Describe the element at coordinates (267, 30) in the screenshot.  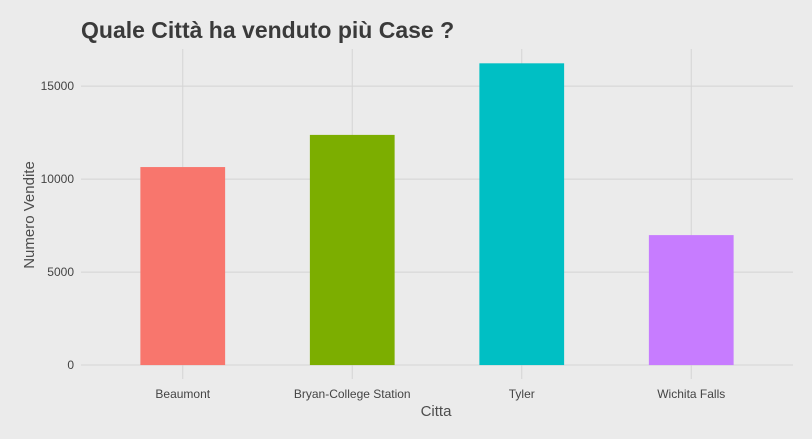
I see `chart-title: Quale Città ha venduto più Case ?` at that location.